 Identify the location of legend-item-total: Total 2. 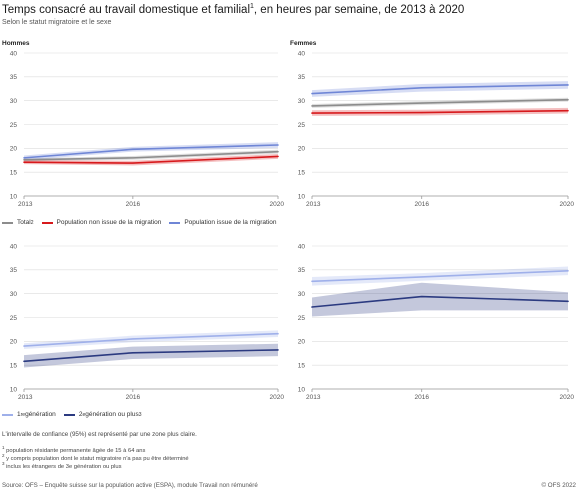
(18, 222).